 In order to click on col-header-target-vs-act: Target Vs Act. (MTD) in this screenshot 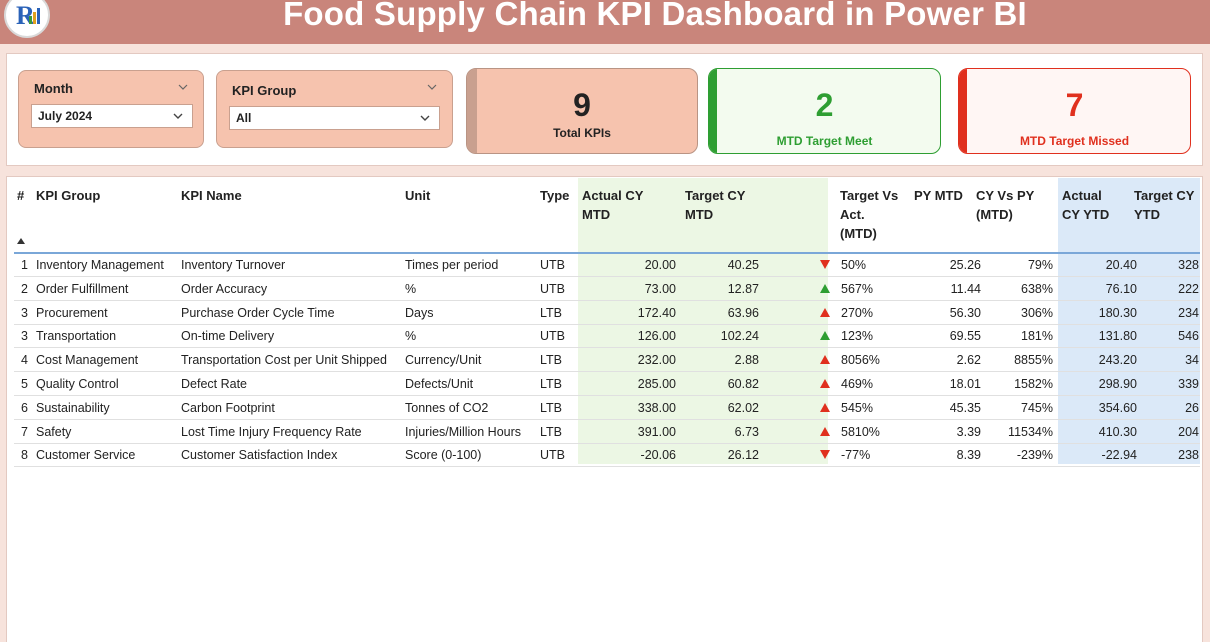, I will do `click(869, 214)`.